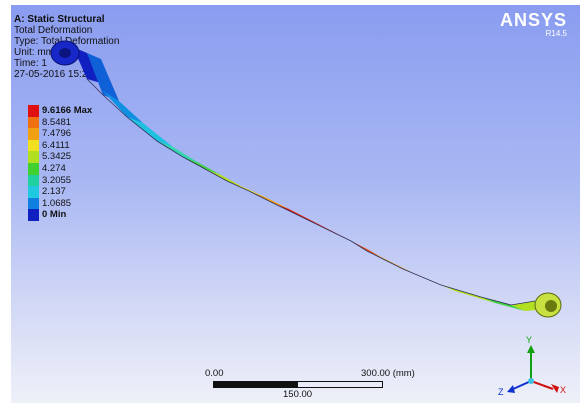 This screenshot has height=407, width=584. I want to click on legend-label: 5.3425, so click(57, 157).